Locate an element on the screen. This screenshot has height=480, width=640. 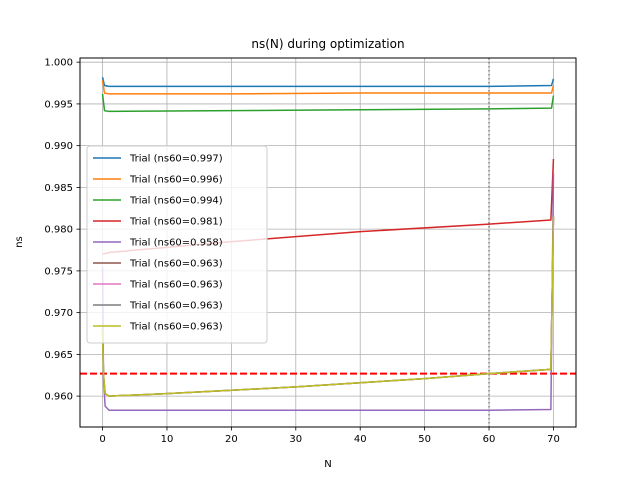
legend-label: Trial (ns60=0.958) is located at coordinates (176, 243).